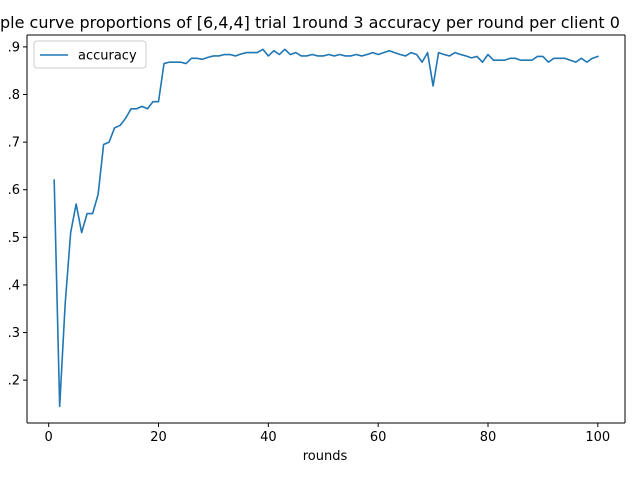 Image resolution: width=640 pixels, height=480 pixels. Describe the element at coordinates (107, 56) in the screenshot. I see `legend-label: accuracy` at that location.